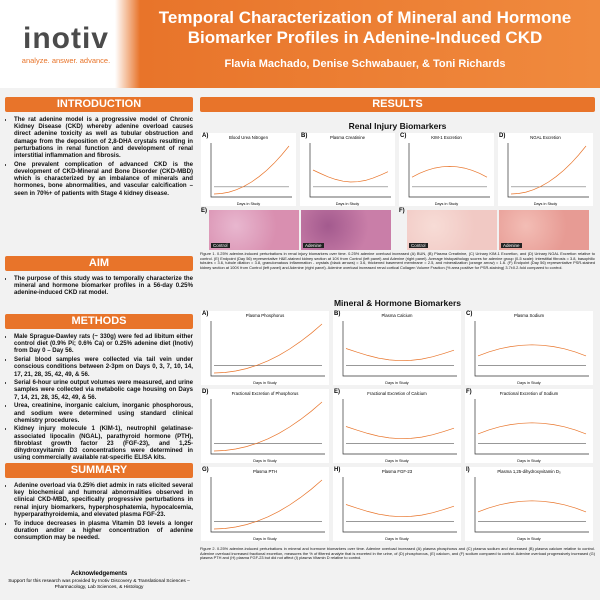 This screenshot has height=600, width=600. I want to click on section-heading: RESULTS, so click(397, 104).